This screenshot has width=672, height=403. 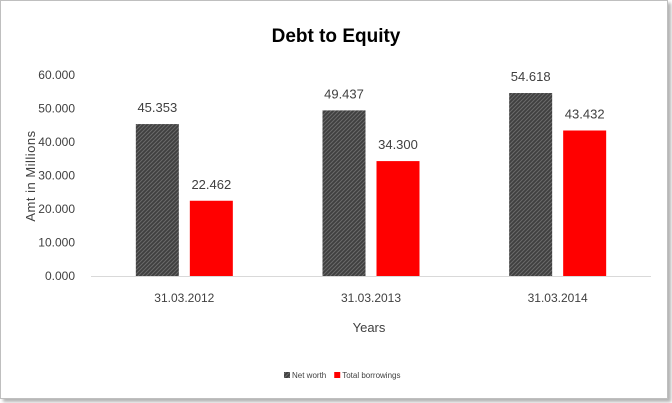 What do you see at coordinates (585, 114) in the screenshot?
I see `data-label: 43.432` at bounding box center [585, 114].